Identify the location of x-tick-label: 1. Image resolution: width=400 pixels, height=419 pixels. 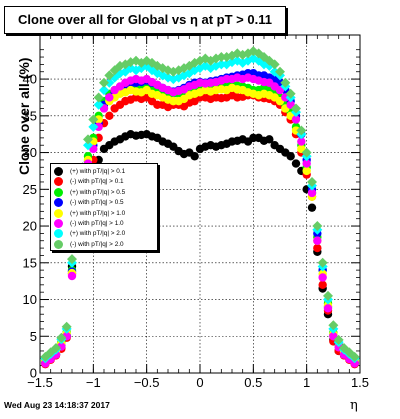
(306, 382).